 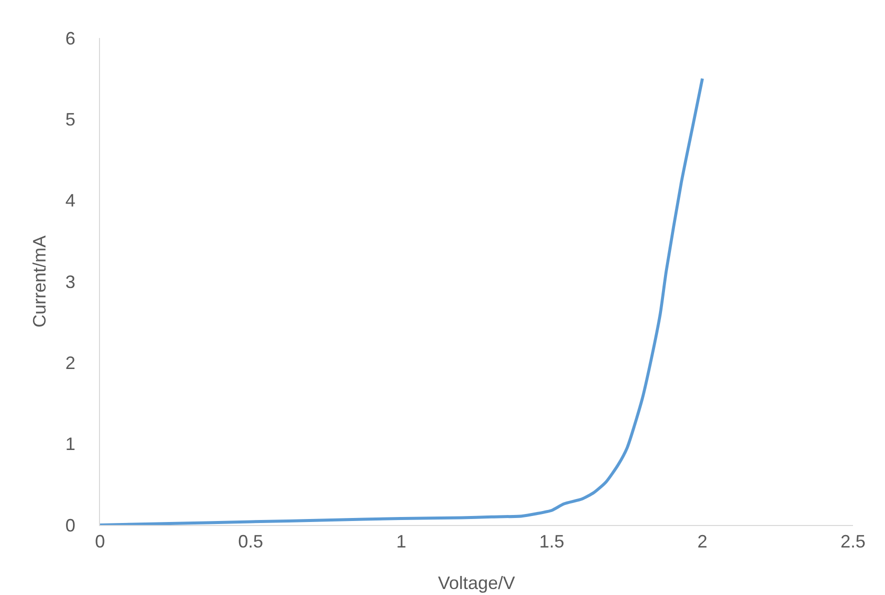 I want to click on x-tick-label: 0, so click(x=100, y=542).